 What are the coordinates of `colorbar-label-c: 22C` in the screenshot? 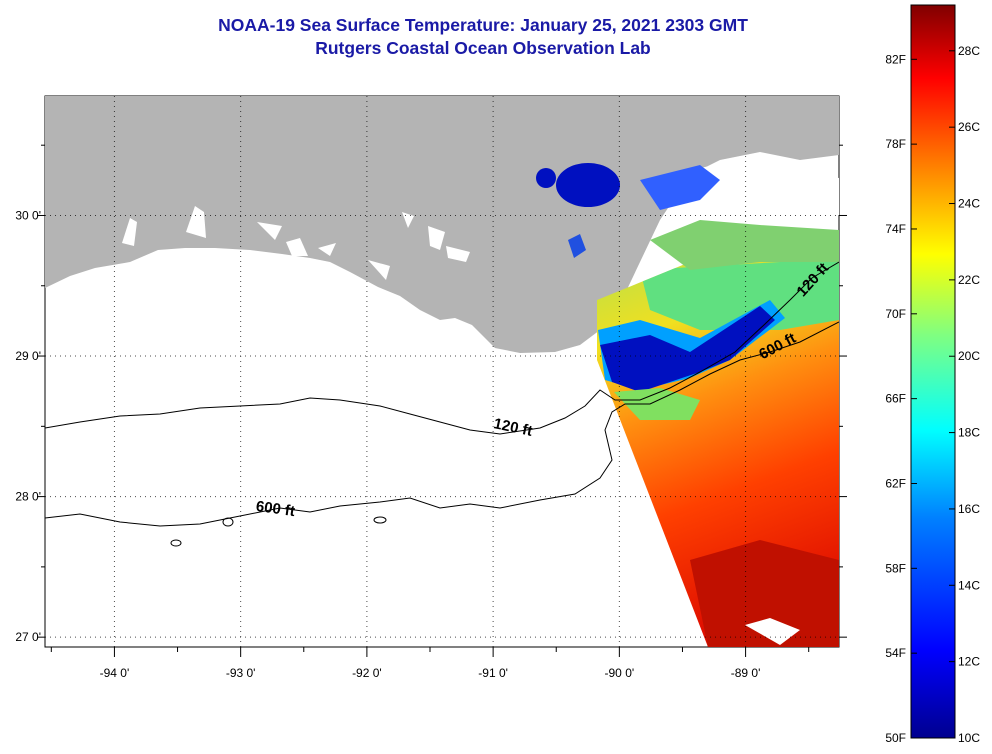 It's located at (969, 280).